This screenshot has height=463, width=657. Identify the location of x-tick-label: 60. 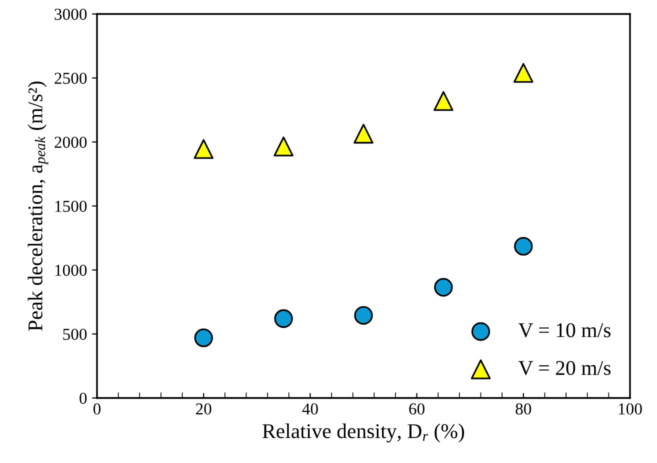
(416, 409).